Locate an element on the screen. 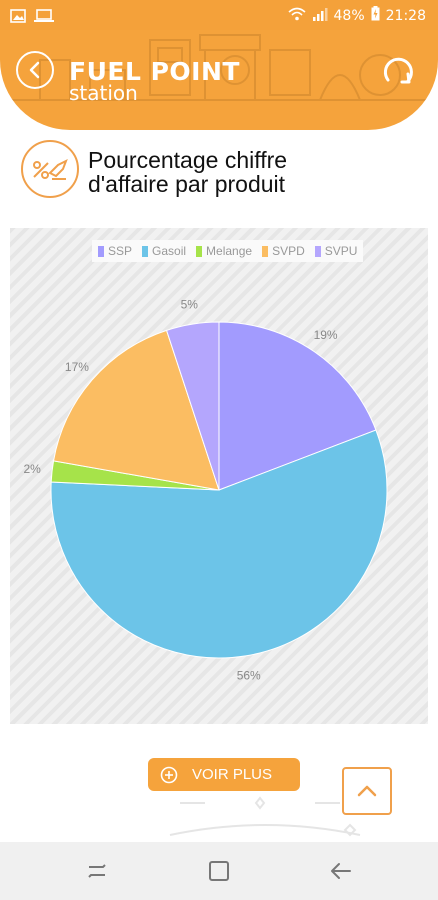 The height and width of the screenshot is (900, 438). app-title-block: FUEL POINT station is located at coordinates (154, 81).